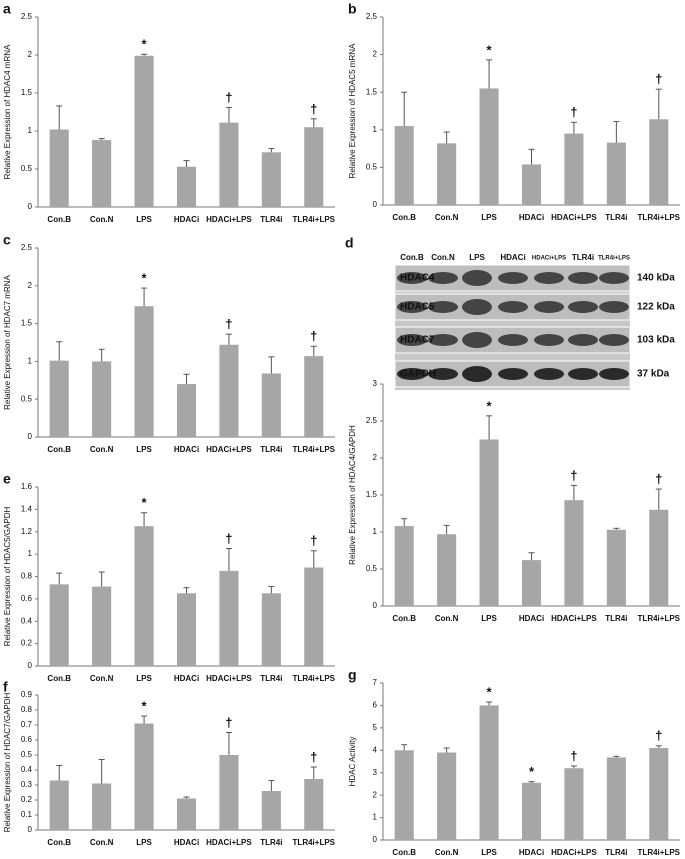 Image resolution: width=685 pixels, height=859 pixels. I want to click on band-name: GAPDH, so click(418, 374).